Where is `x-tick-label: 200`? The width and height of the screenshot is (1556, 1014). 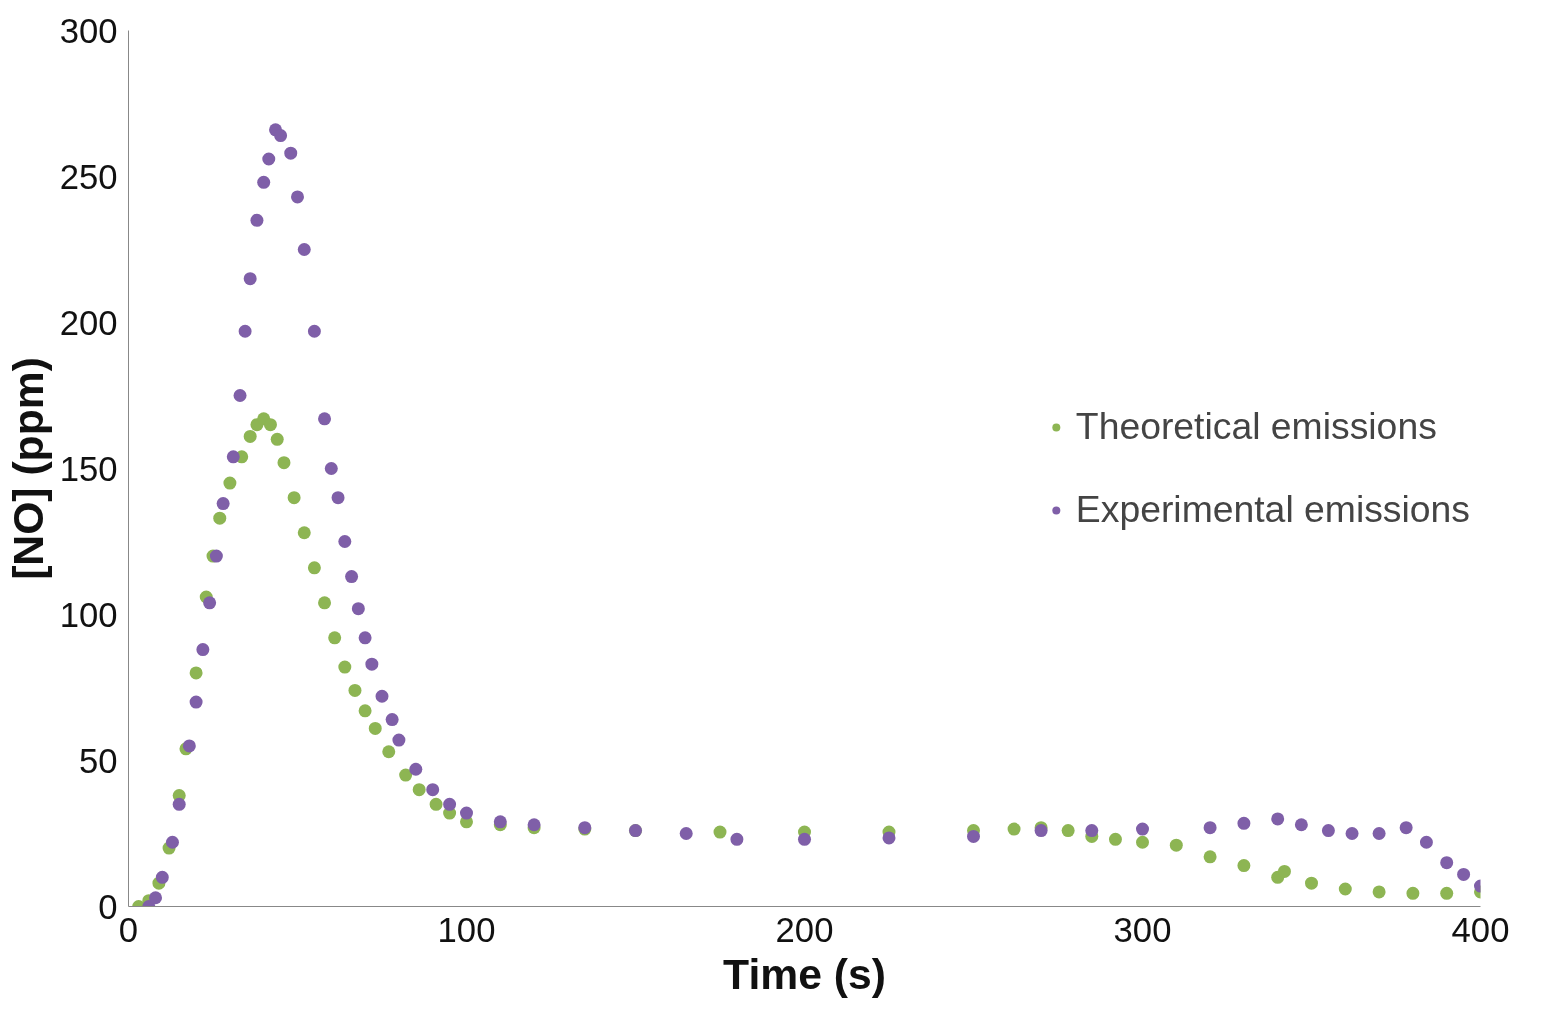
x-tick-label: 200 is located at coordinates (804, 929).